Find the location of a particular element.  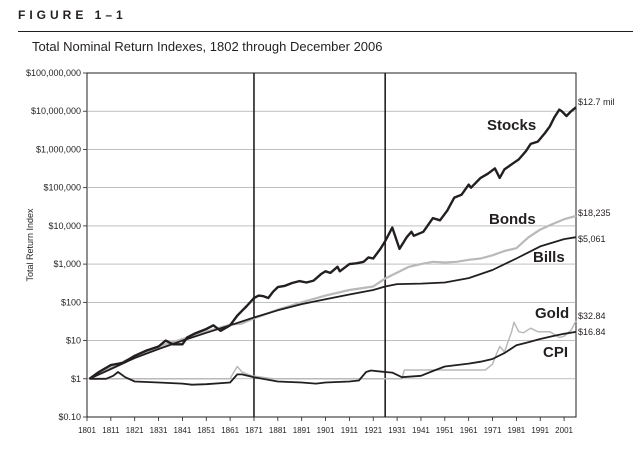

x-tick-label: 2001 is located at coordinates (564, 430).